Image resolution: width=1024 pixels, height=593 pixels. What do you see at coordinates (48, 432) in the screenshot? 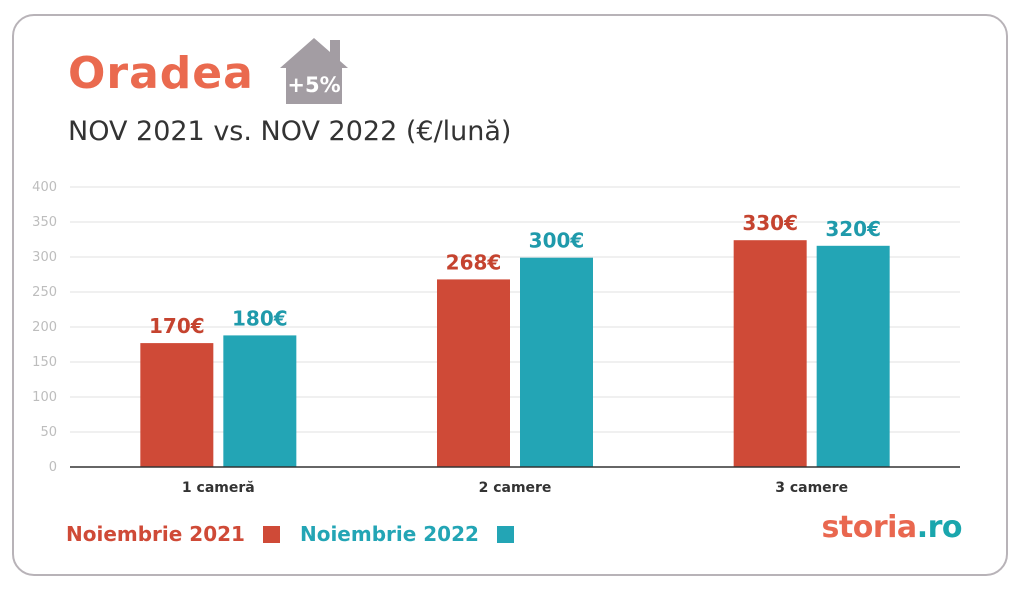
I see `y-tick-label: 50` at bounding box center [48, 432].